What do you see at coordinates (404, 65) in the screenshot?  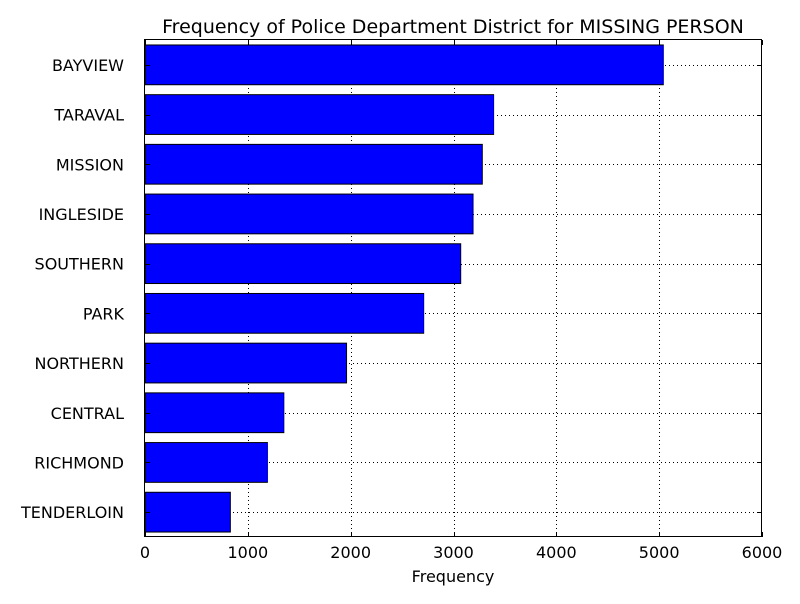 I see `bar-bayview` at bounding box center [404, 65].